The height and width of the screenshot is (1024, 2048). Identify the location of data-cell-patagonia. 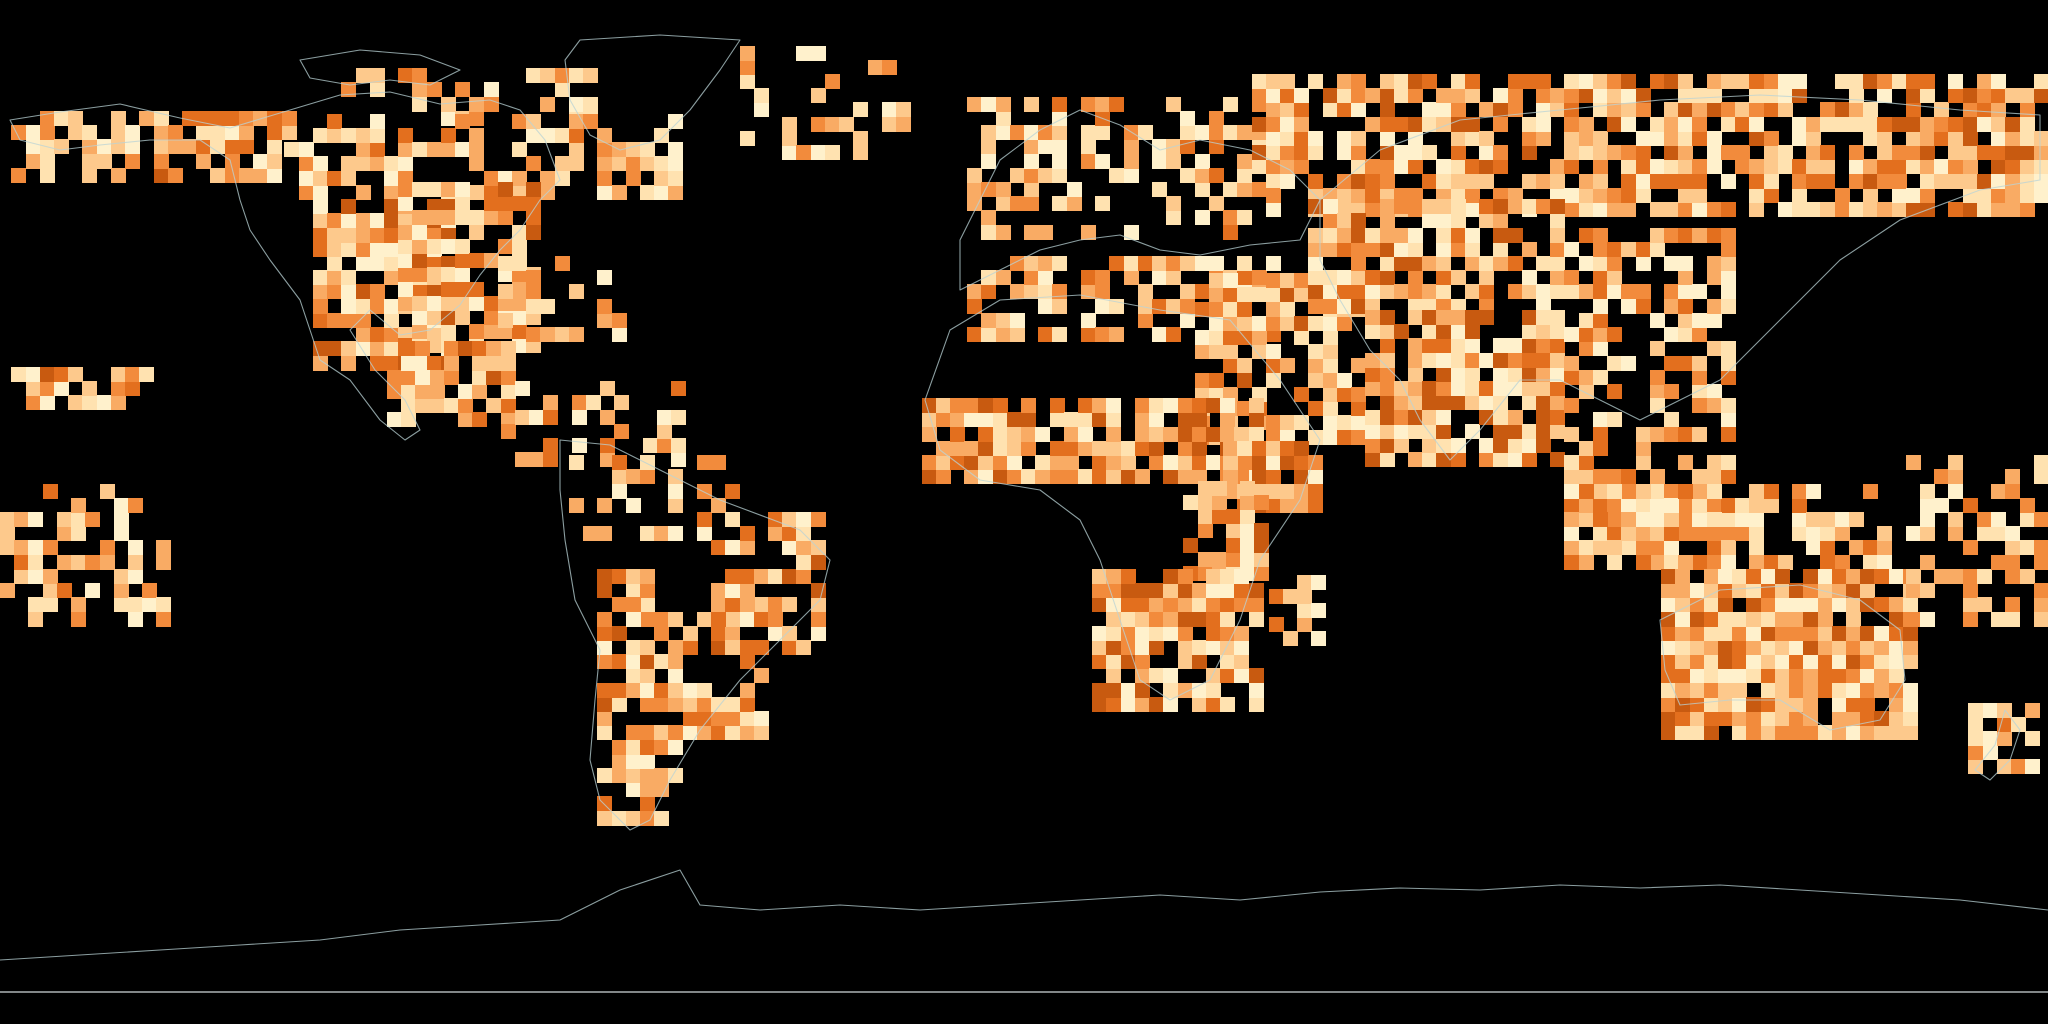
(633, 775).